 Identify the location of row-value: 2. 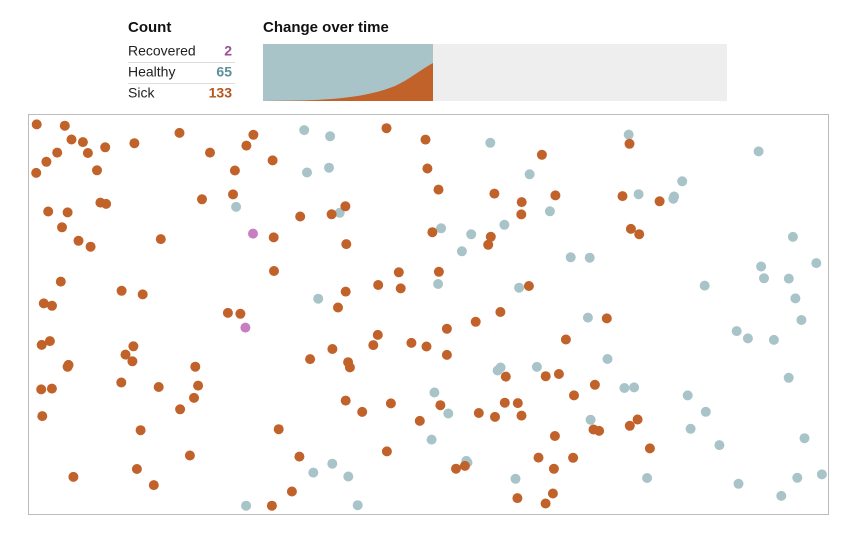
(228, 51).